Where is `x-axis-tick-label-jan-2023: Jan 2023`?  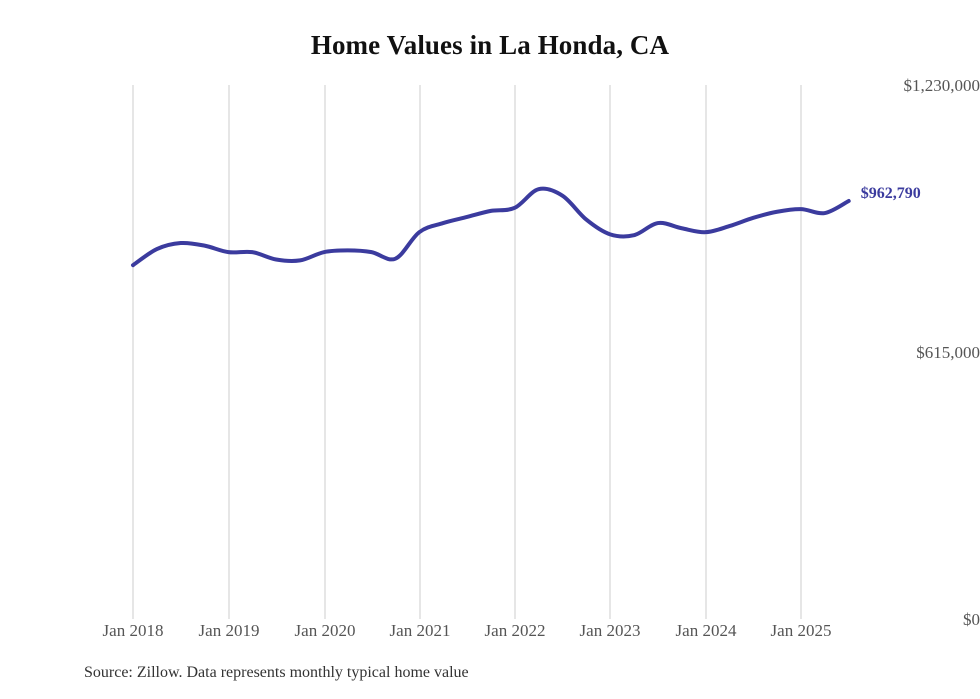 x-axis-tick-label-jan-2023: Jan 2023 is located at coordinates (610, 630).